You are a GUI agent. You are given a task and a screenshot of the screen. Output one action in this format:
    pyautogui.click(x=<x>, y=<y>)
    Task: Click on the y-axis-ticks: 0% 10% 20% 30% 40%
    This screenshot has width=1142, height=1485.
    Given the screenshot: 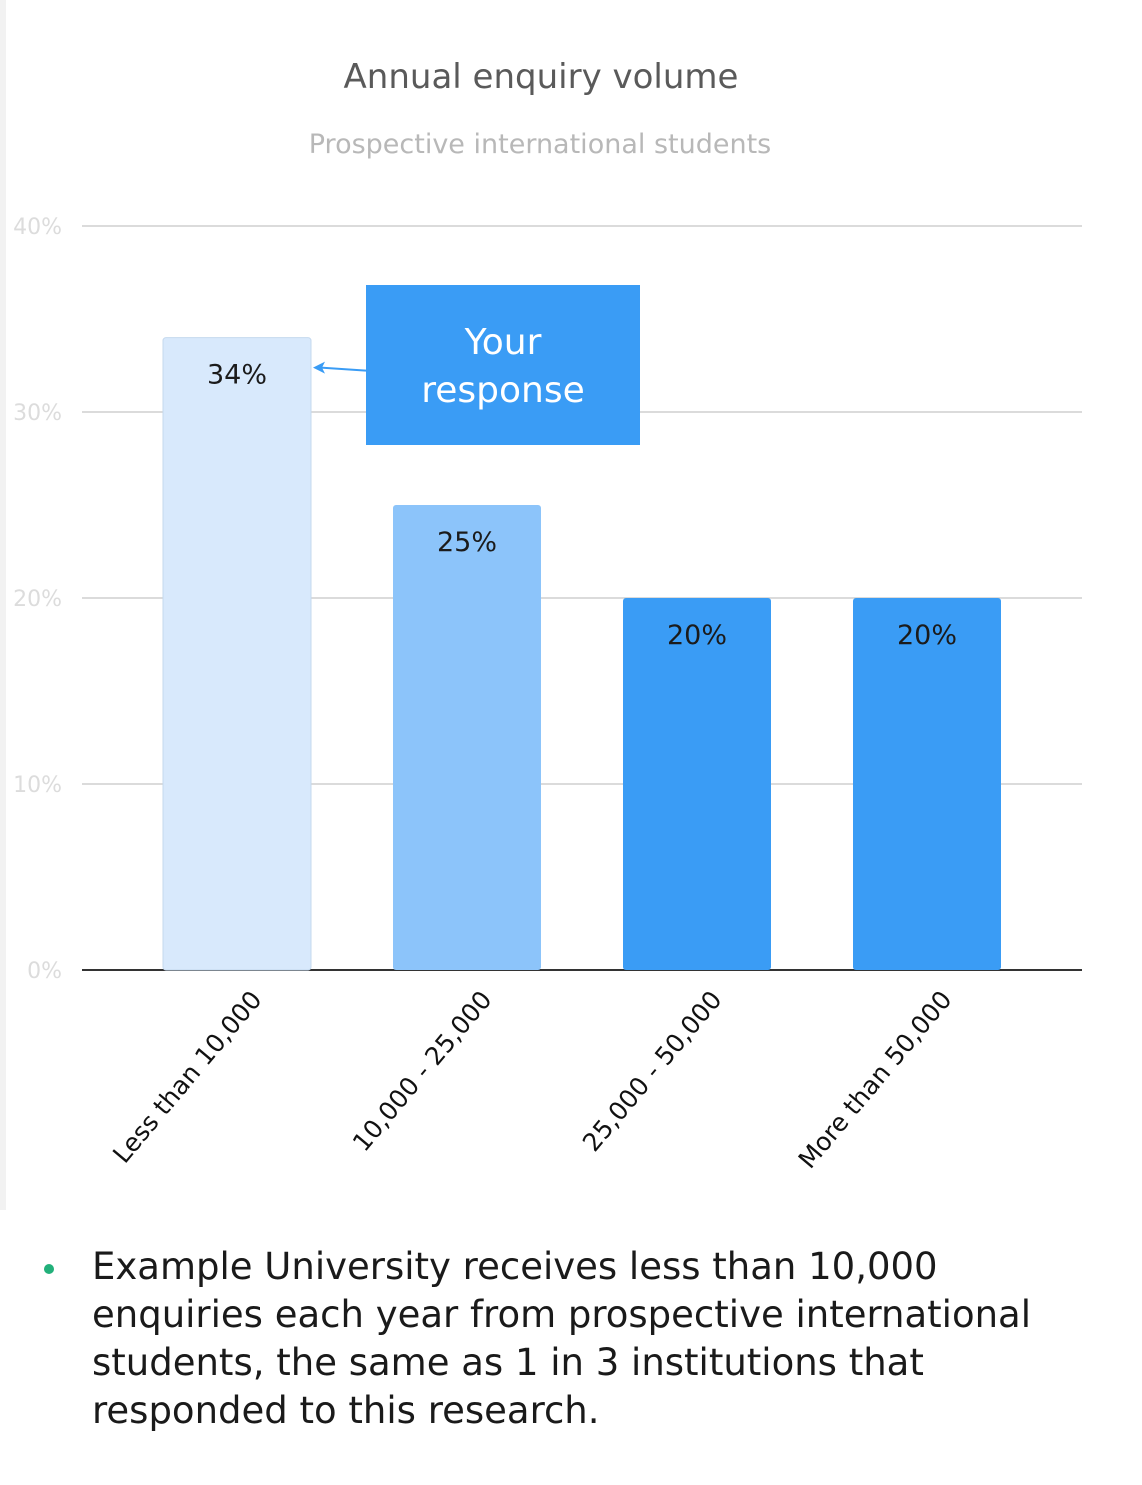 What is the action you would take?
    pyautogui.click(x=37, y=599)
    